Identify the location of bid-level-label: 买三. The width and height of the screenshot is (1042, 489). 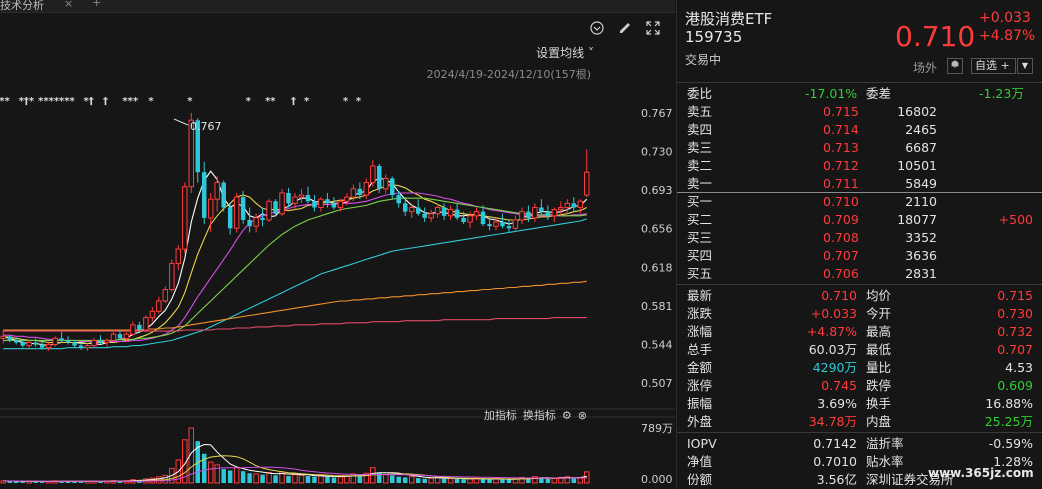
(700, 237).